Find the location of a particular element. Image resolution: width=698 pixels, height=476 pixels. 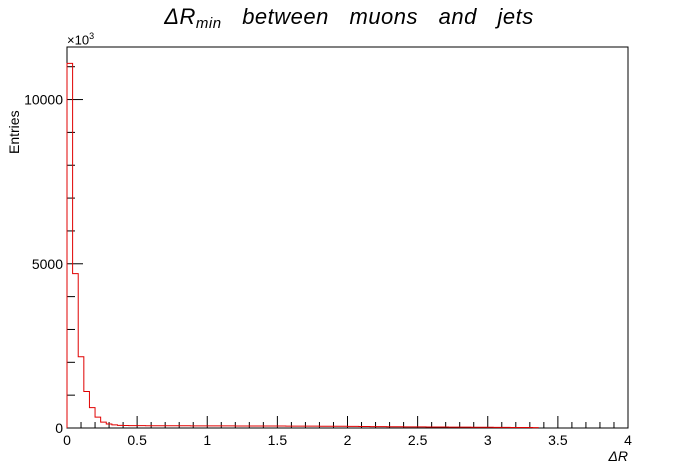

y-axis-multiplier: ×10³ is located at coordinates (80, 39).